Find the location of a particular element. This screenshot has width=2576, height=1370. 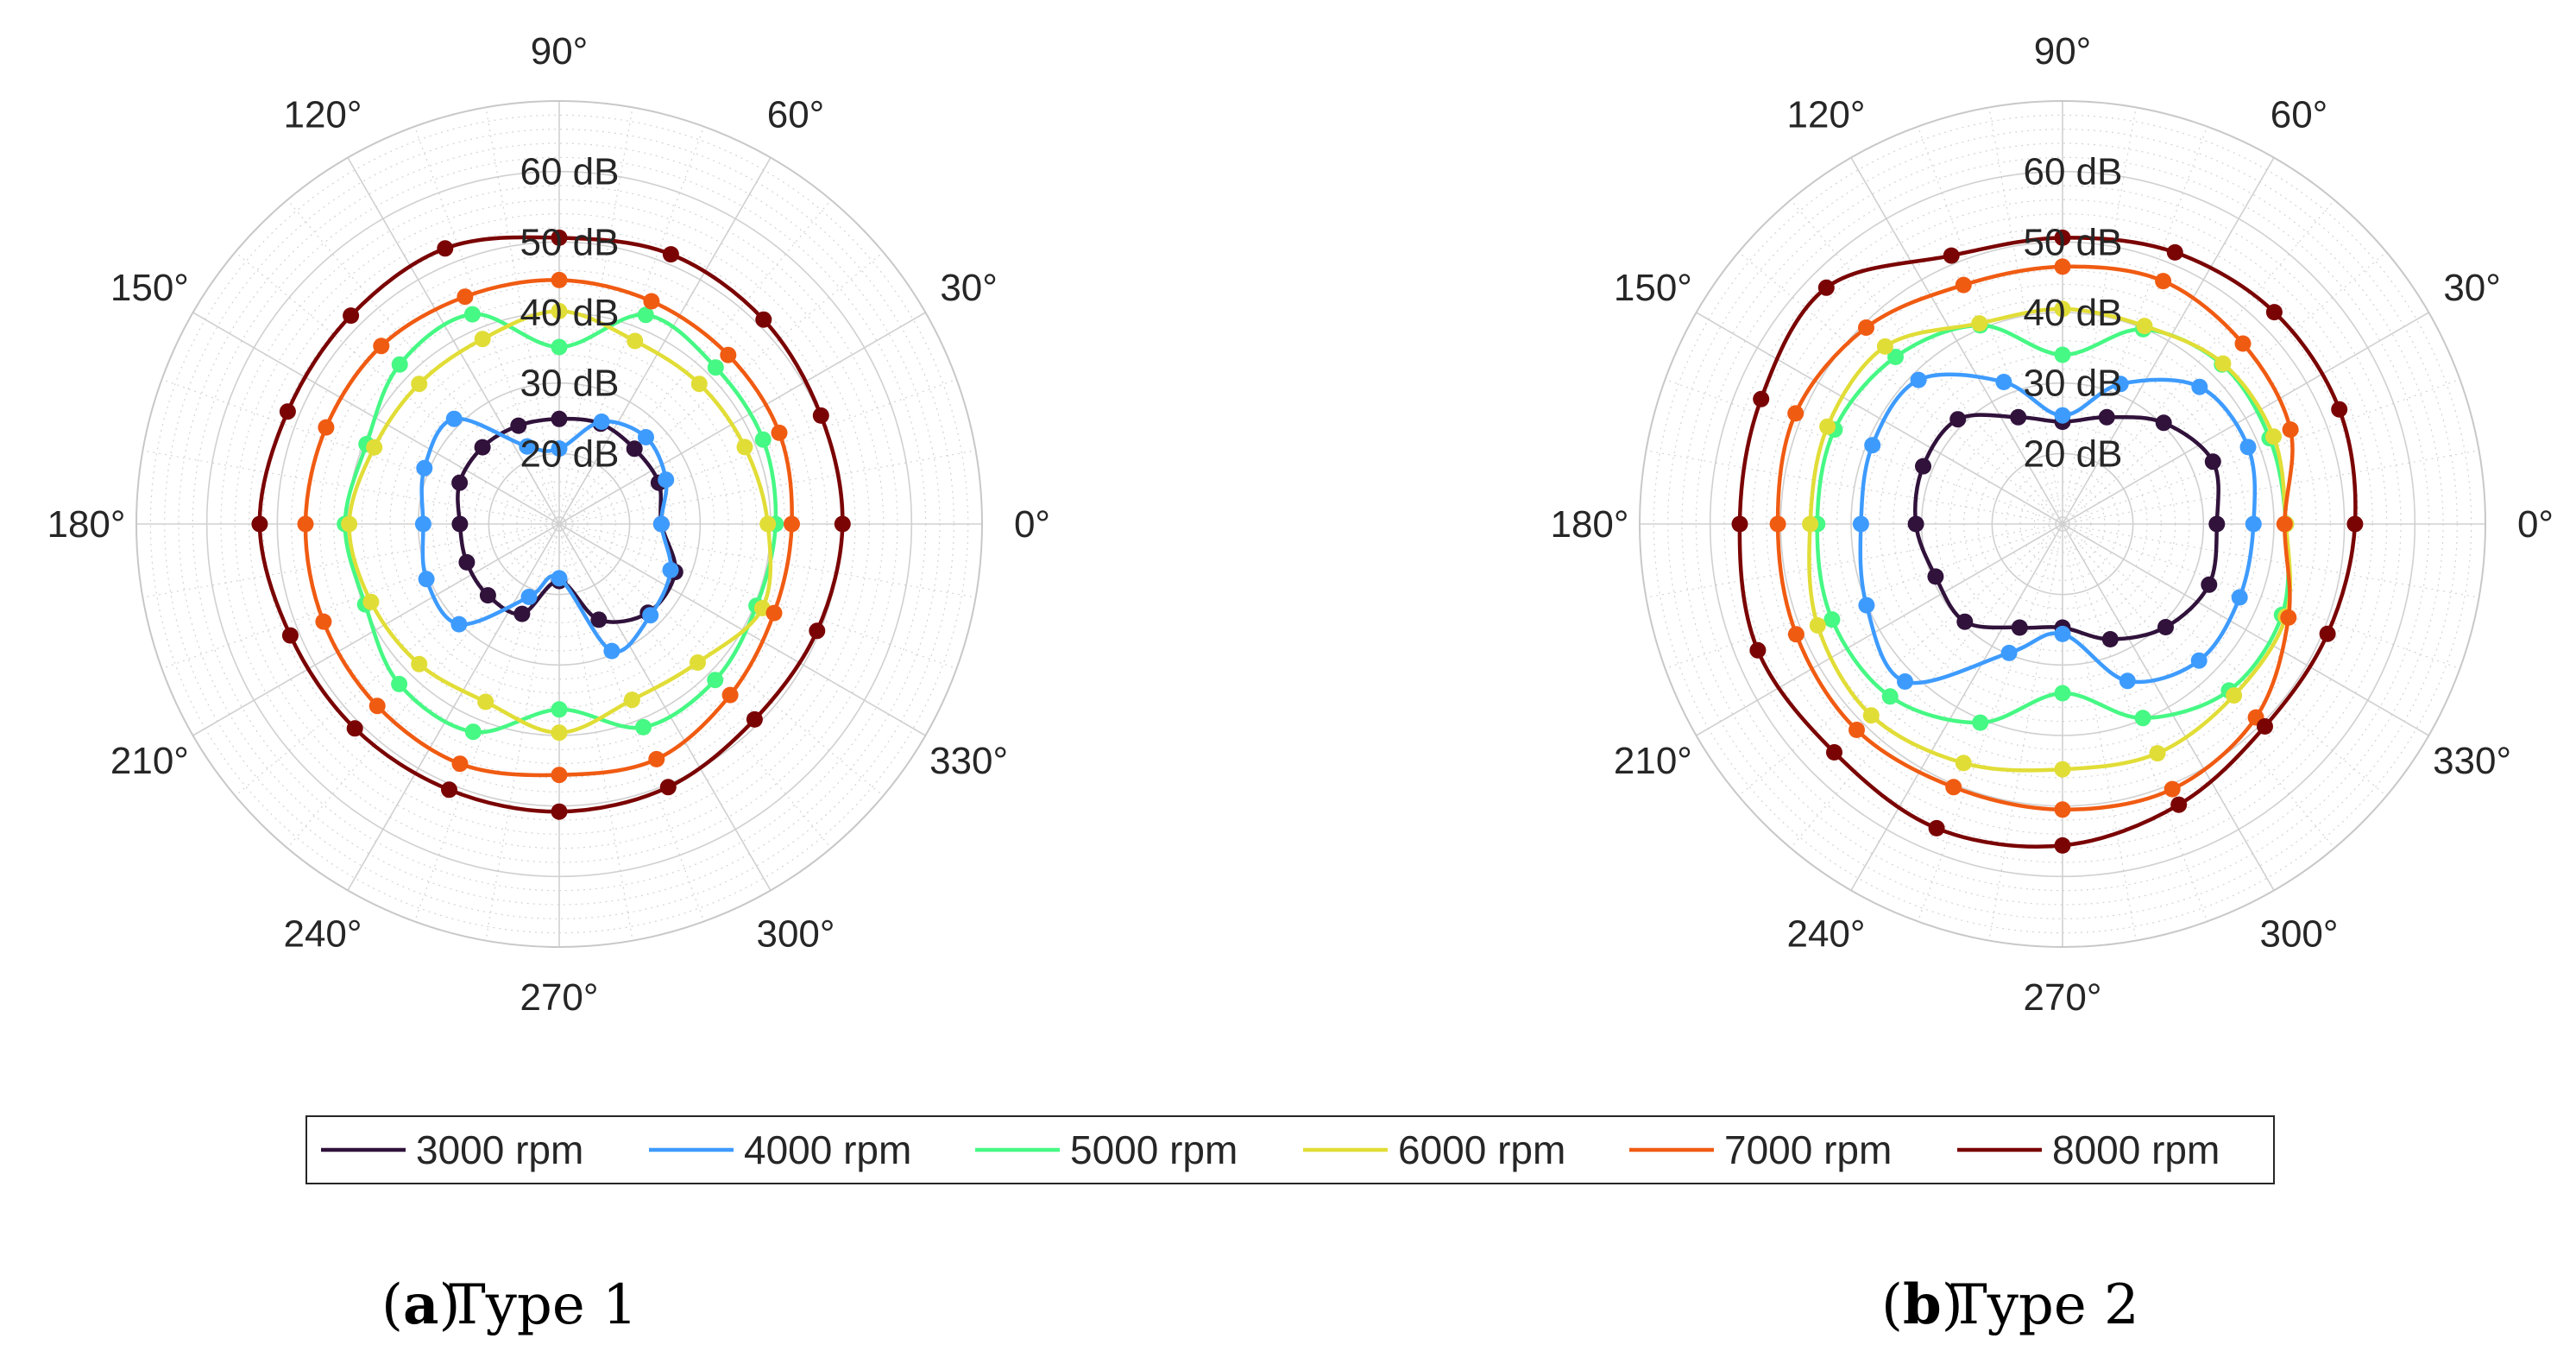

caption-a-label: (a) is located at coordinates (420, 1304).